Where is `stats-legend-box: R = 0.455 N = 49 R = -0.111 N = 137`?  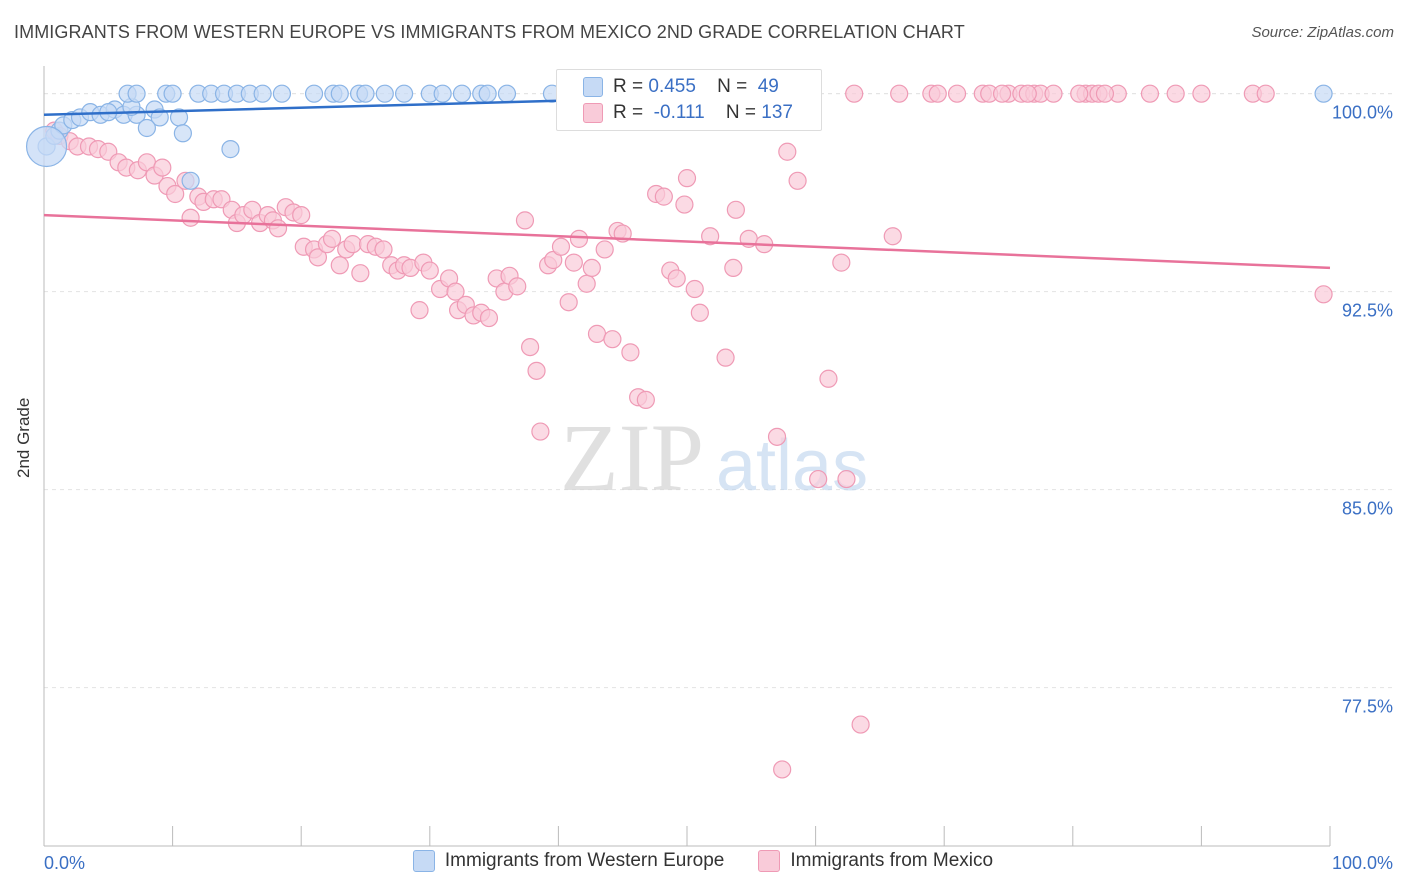
stats-legend-box: R = 0.455 N = 49 R = -0.111 N = 137 is located at coordinates (689, 100).